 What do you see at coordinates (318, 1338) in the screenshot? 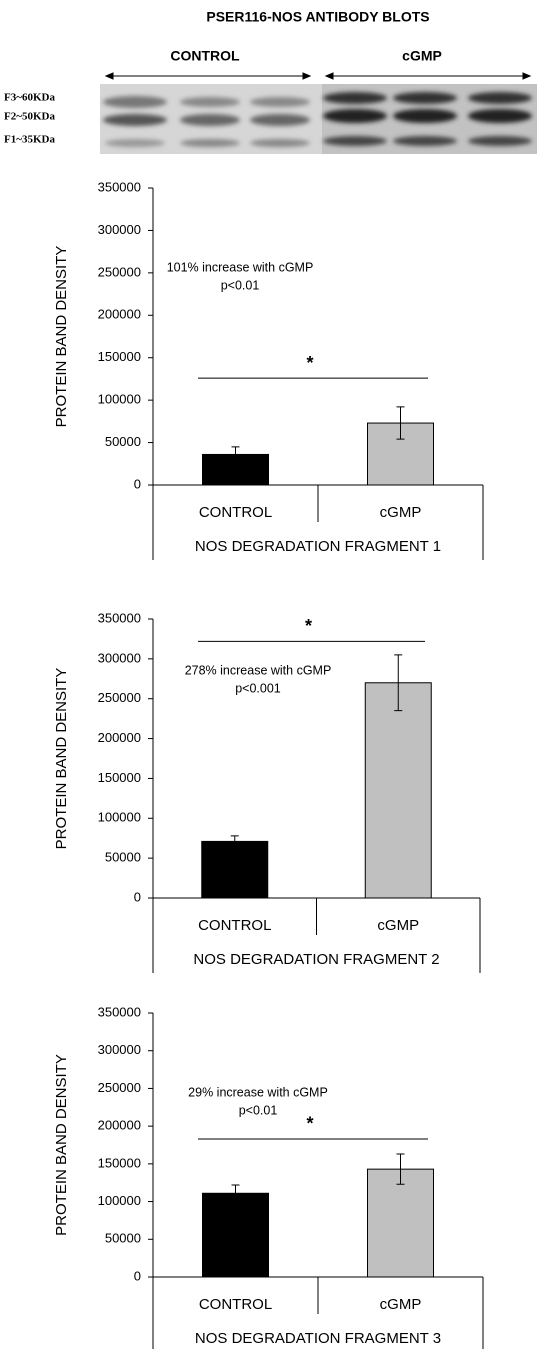
I see `x-axis-label: NOS DEGRADATION FRAGMENT 3` at bounding box center [318, 1338].